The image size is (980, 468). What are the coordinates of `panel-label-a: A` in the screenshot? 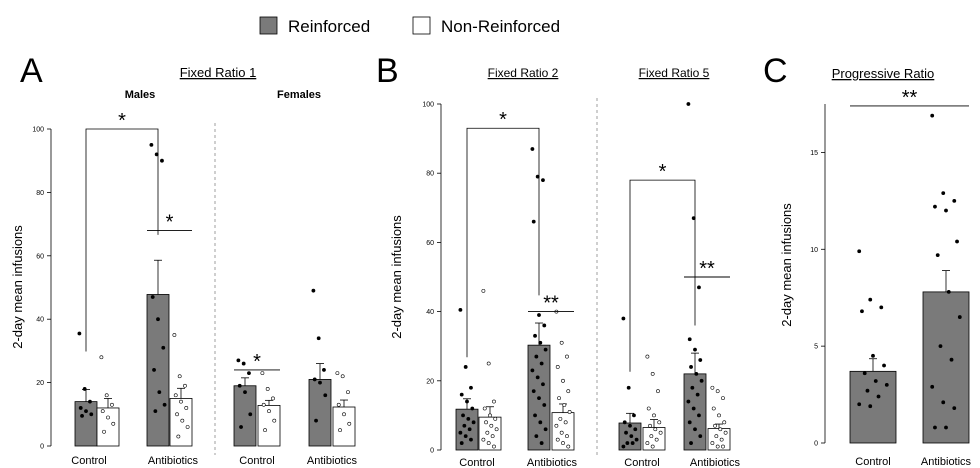 It's located at (31, 71).